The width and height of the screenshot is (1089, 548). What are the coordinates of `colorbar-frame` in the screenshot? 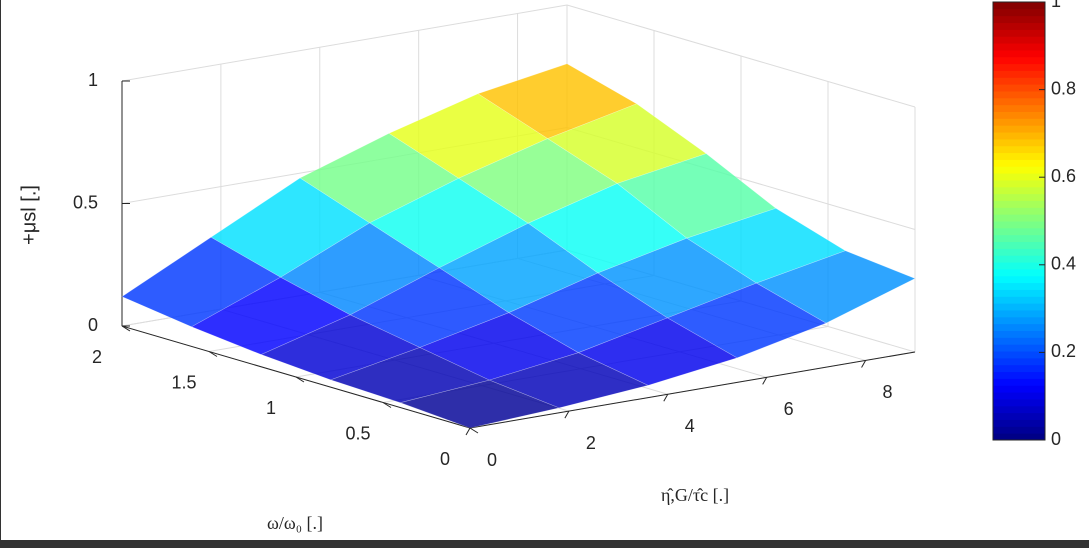 It's located at (1019, 221).